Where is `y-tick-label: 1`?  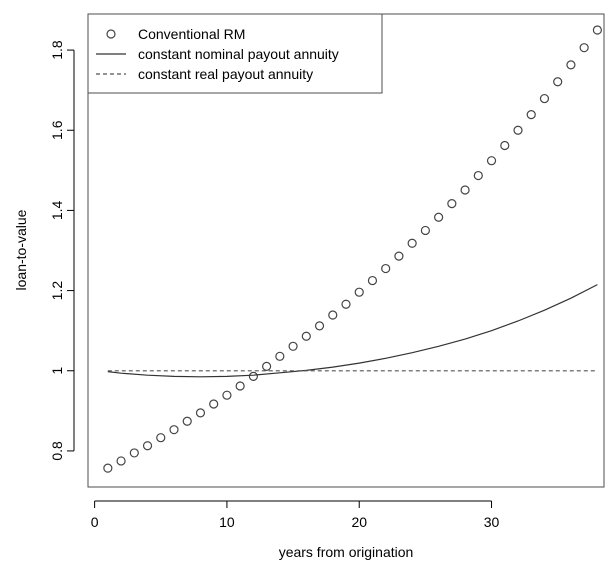
y-tick-label: 1 is located at coordinates (57, 371).